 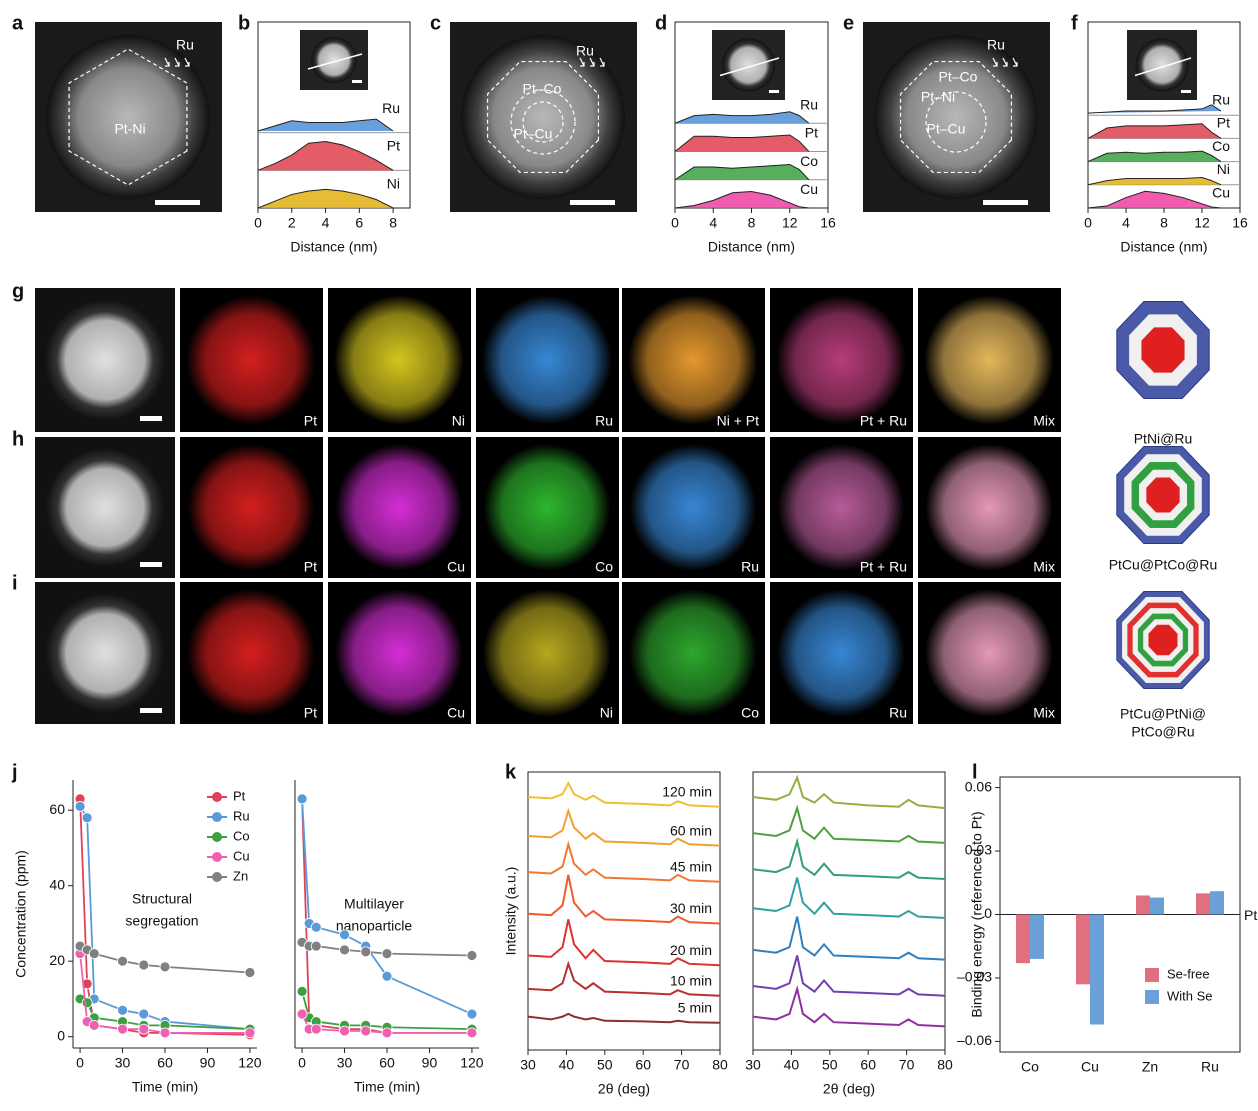 I want to click on y-tick-label: 0, so click(x=988, y=913).